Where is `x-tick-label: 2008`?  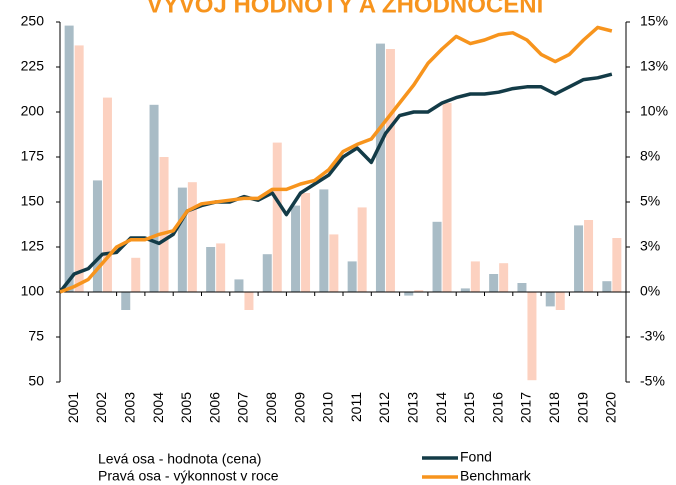 x-tick-label: 2008 is located at coordinates (271, 407).